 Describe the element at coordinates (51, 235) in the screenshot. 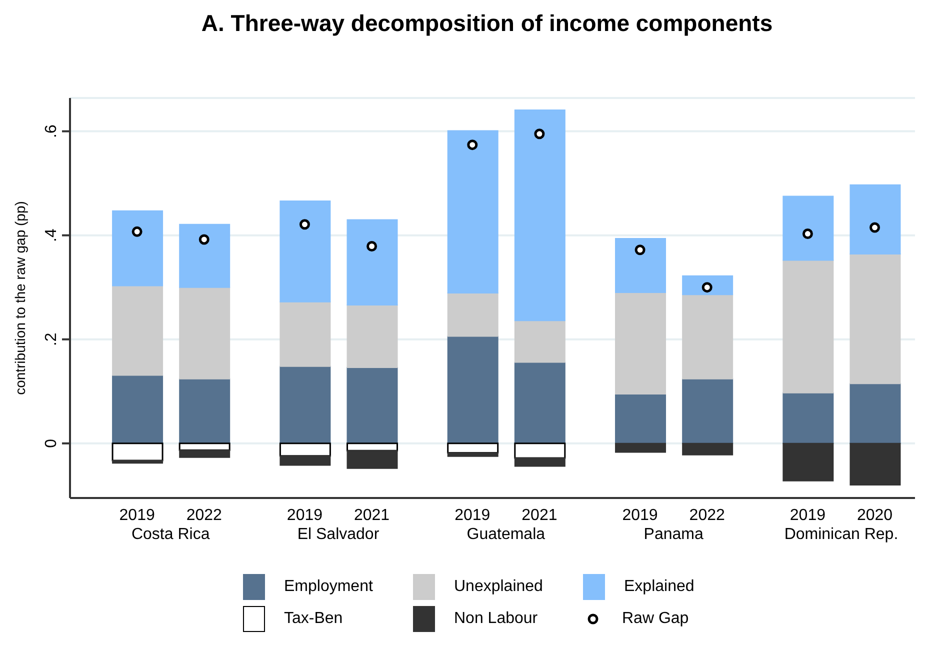

I see `y-tick-label: .4` at that location.